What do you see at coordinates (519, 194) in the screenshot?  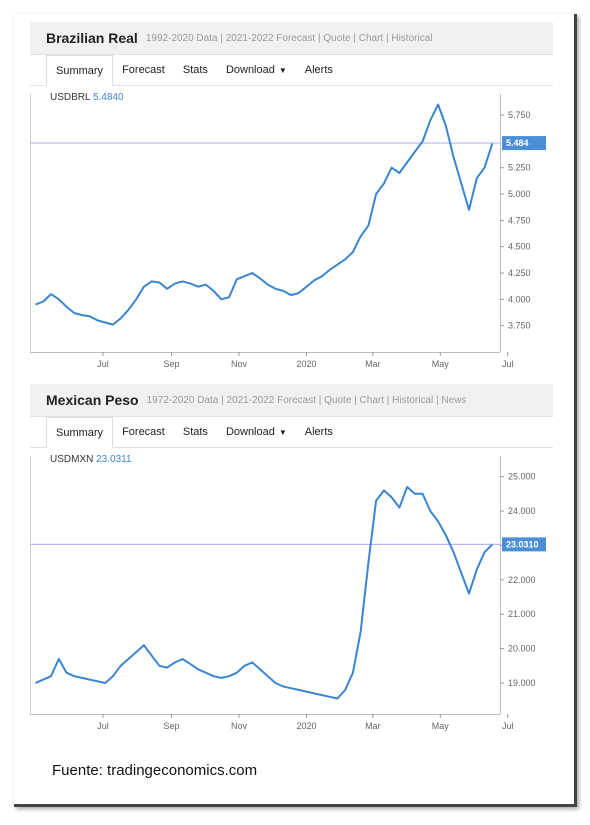 I see `y-tick-label: 5.000` at bounding box center [519, 194].